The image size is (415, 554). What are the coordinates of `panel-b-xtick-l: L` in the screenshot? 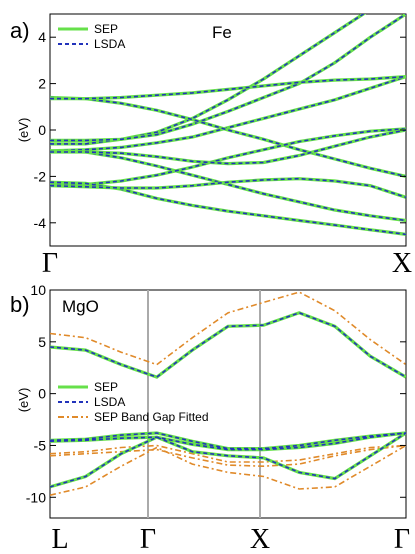 It's located at (59, 539).